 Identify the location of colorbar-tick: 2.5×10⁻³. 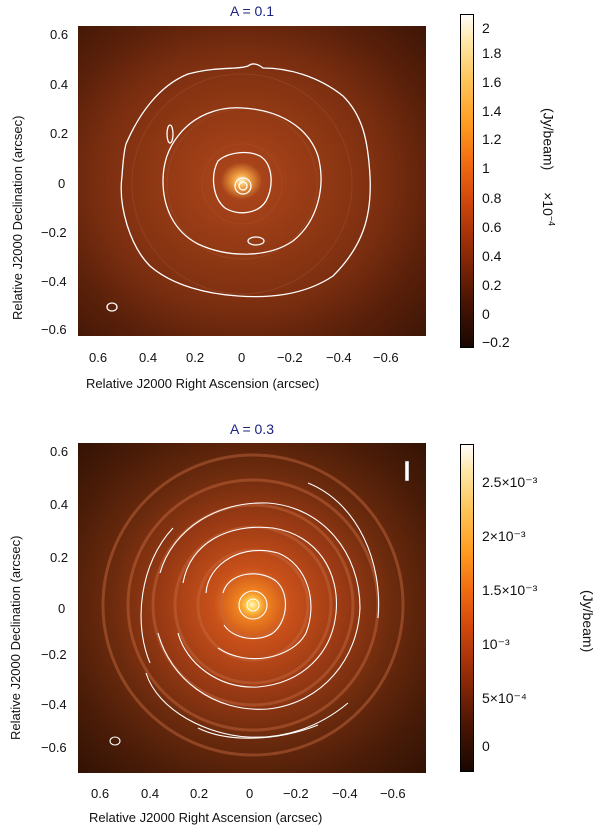
(510, 482).